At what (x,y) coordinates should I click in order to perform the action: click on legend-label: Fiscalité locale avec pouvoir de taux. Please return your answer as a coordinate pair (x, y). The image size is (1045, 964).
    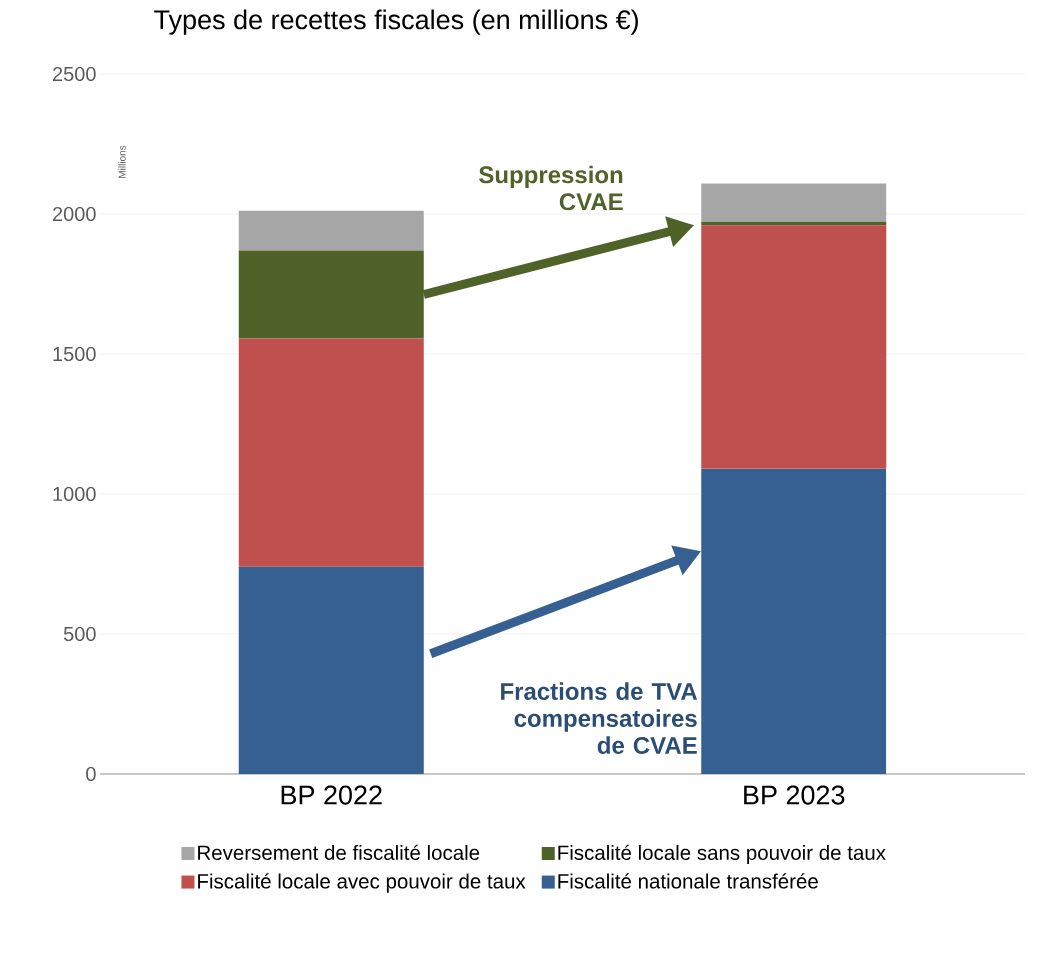
    Looking at the image, I should click on (362, 883).